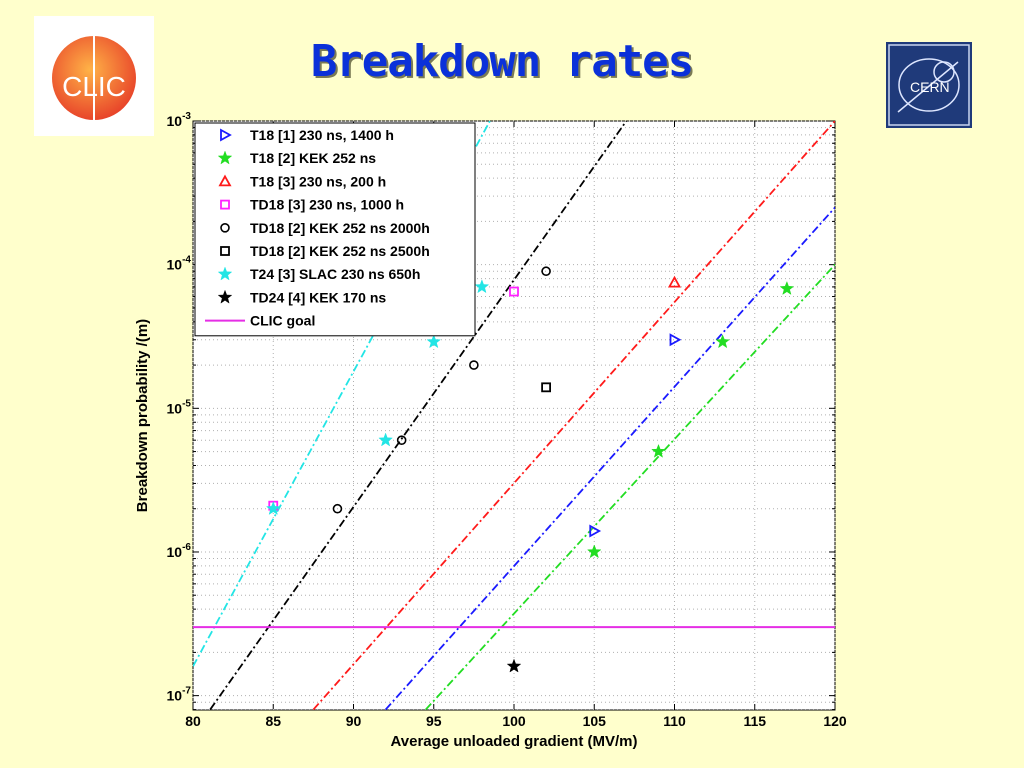 The width and height of the screenshot is (1024, 768). Describe the element at coordinates (318, 181) in the screenshot. I see `legend-label: T18 [3] 230 ns, 200 h` at that location.